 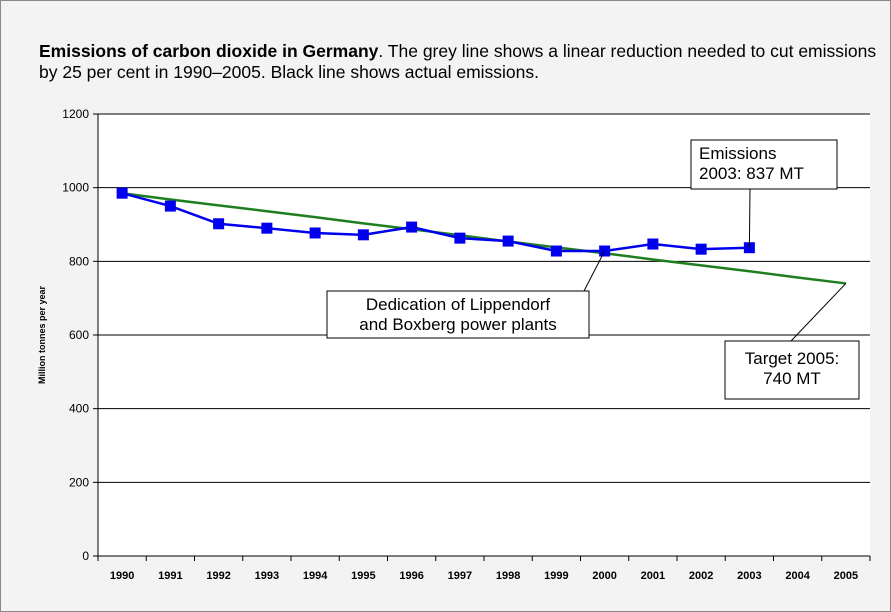 I want to click on x-tick-label: 2003, so click(x=749, y=576).